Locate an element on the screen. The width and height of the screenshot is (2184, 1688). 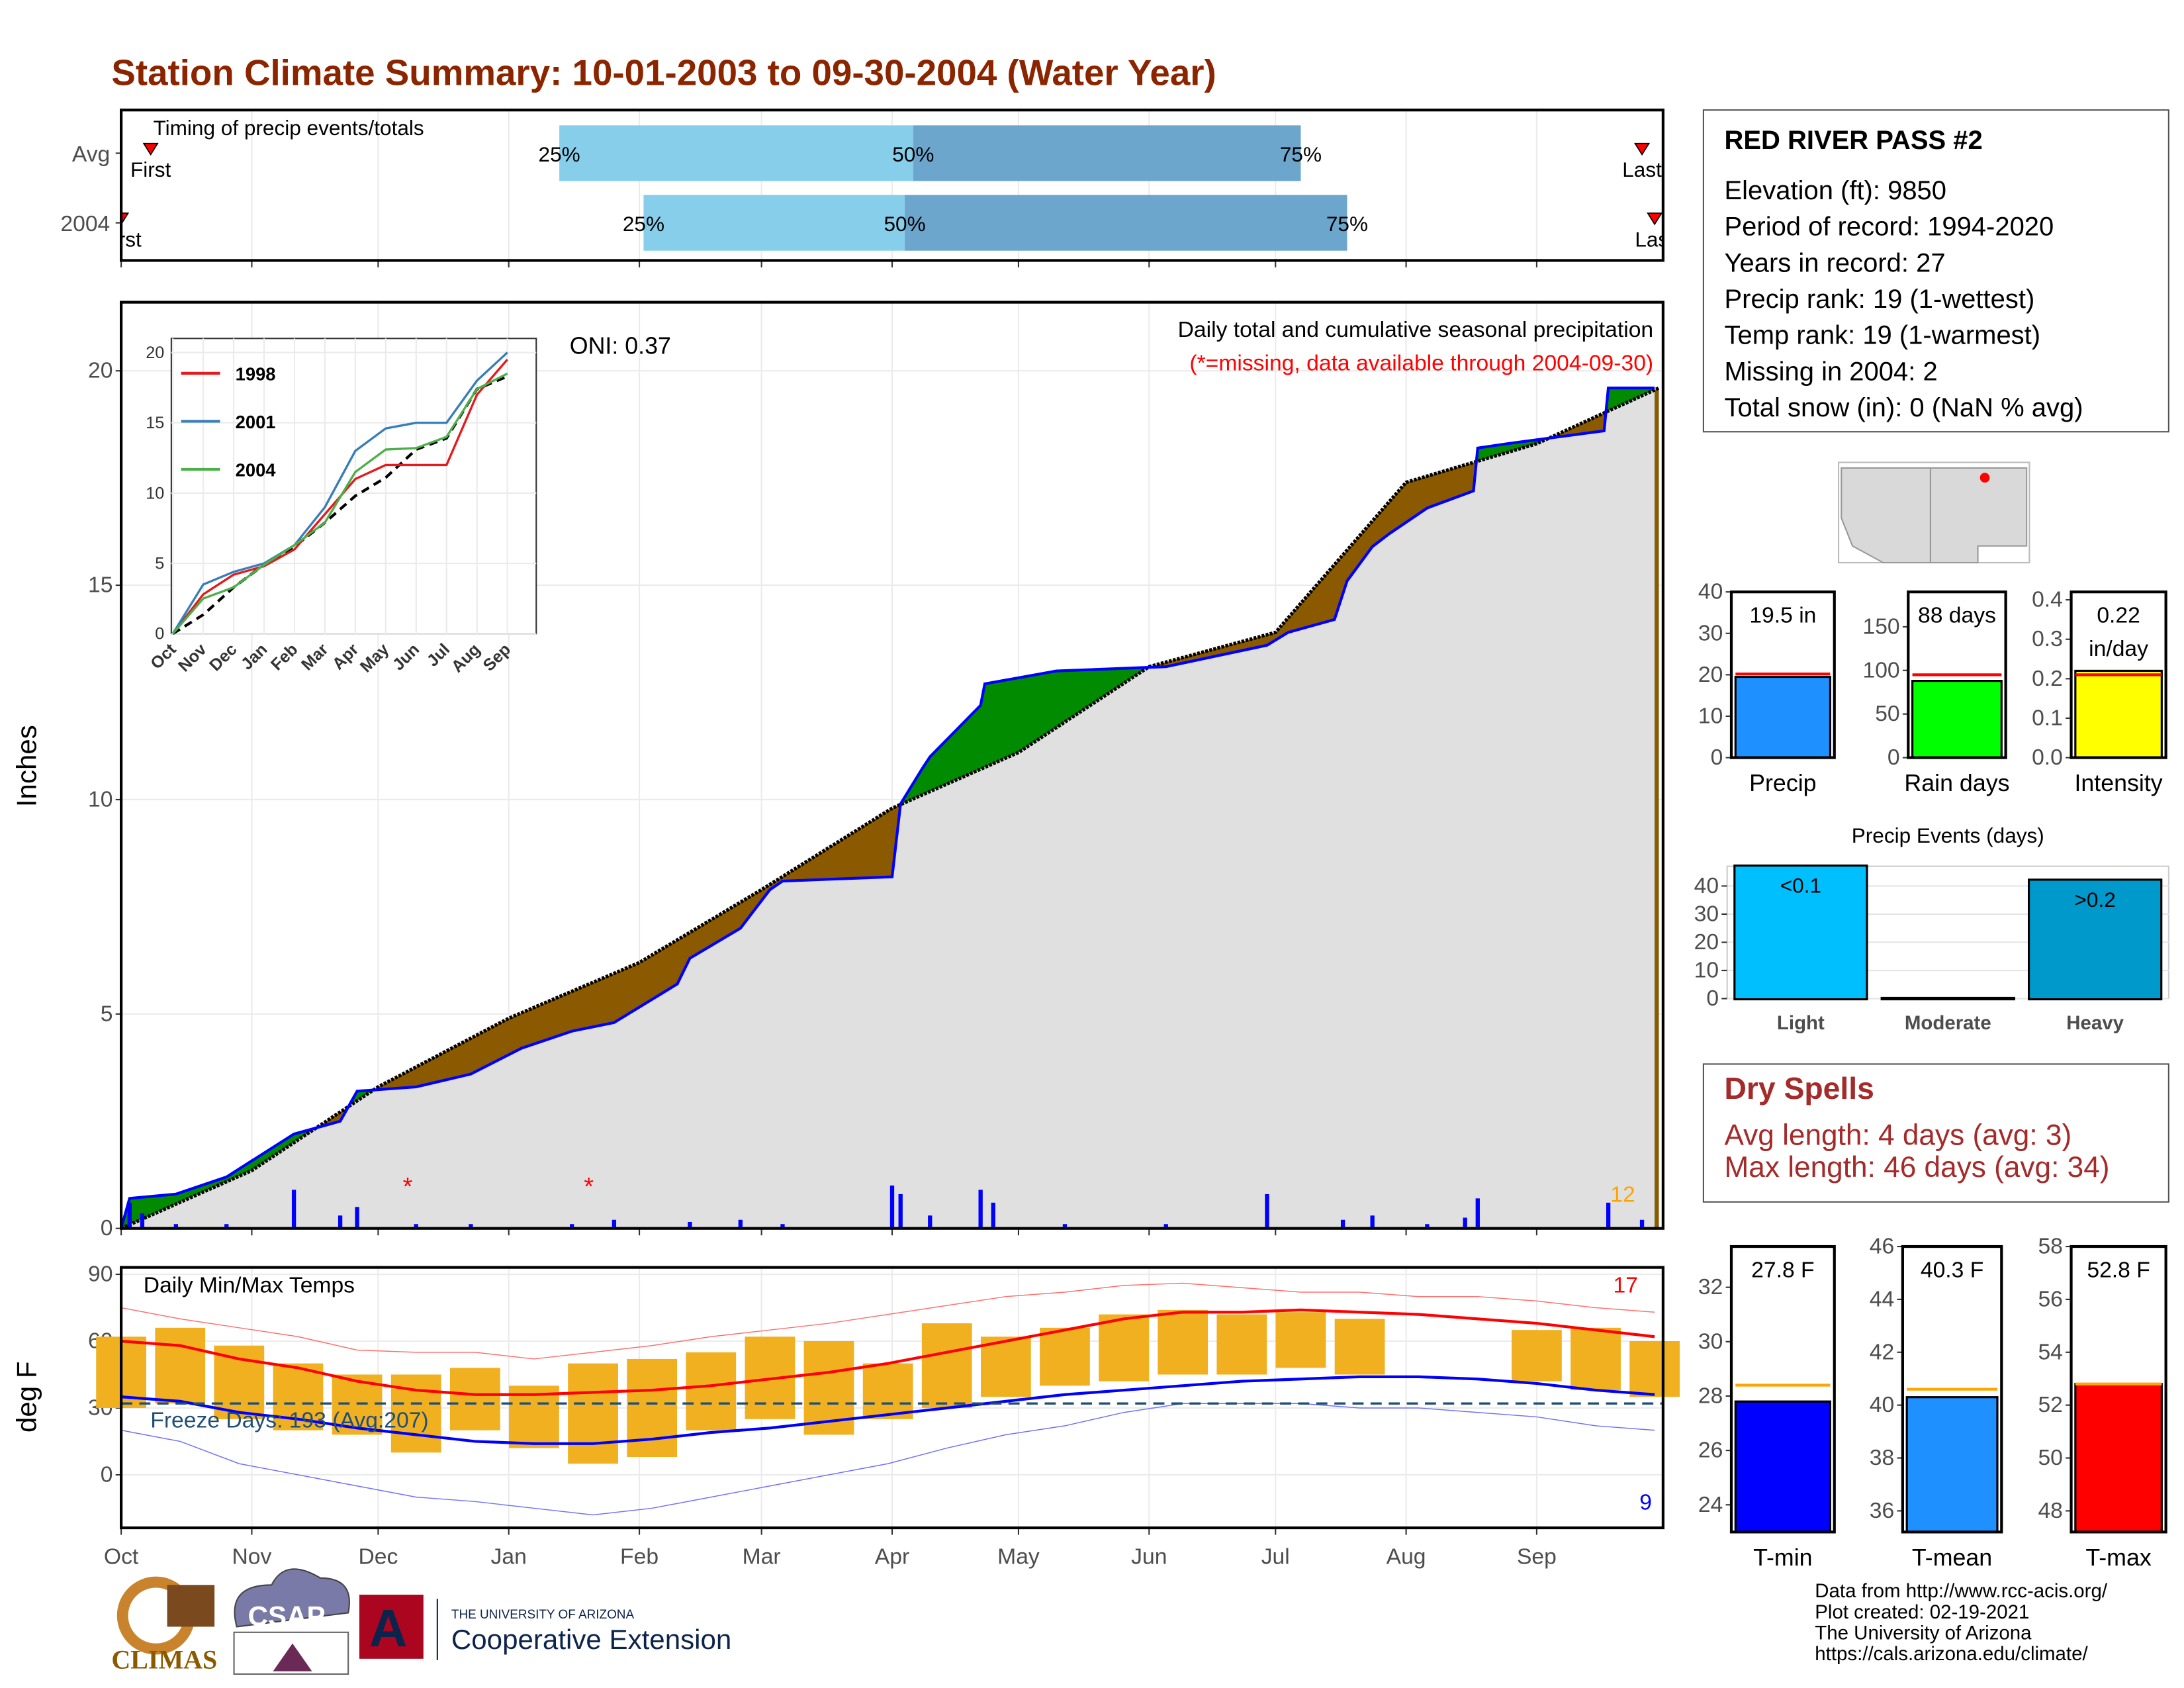
x-tick-label: Oct is located at coordinates (121, 1557).